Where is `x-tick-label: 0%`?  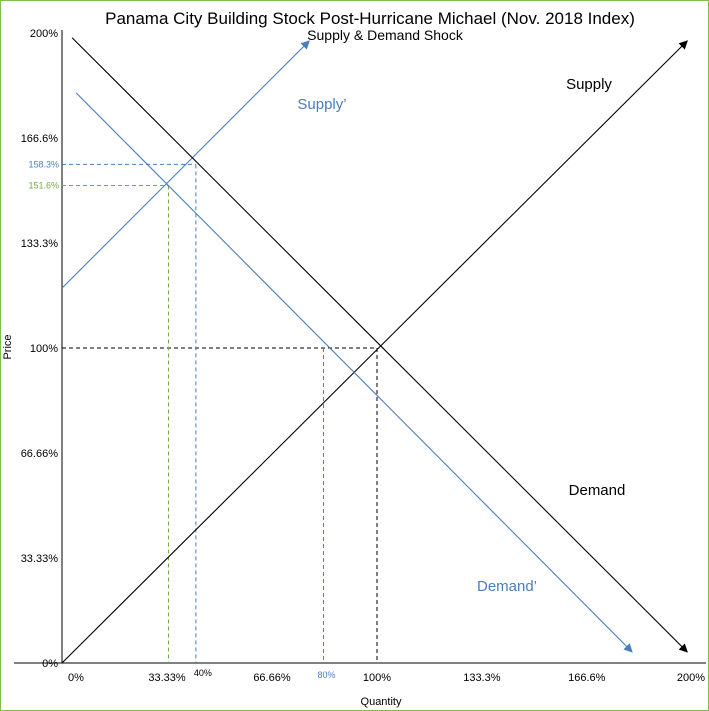
x-tick-label: 0% is located at coordinates (76, 678).